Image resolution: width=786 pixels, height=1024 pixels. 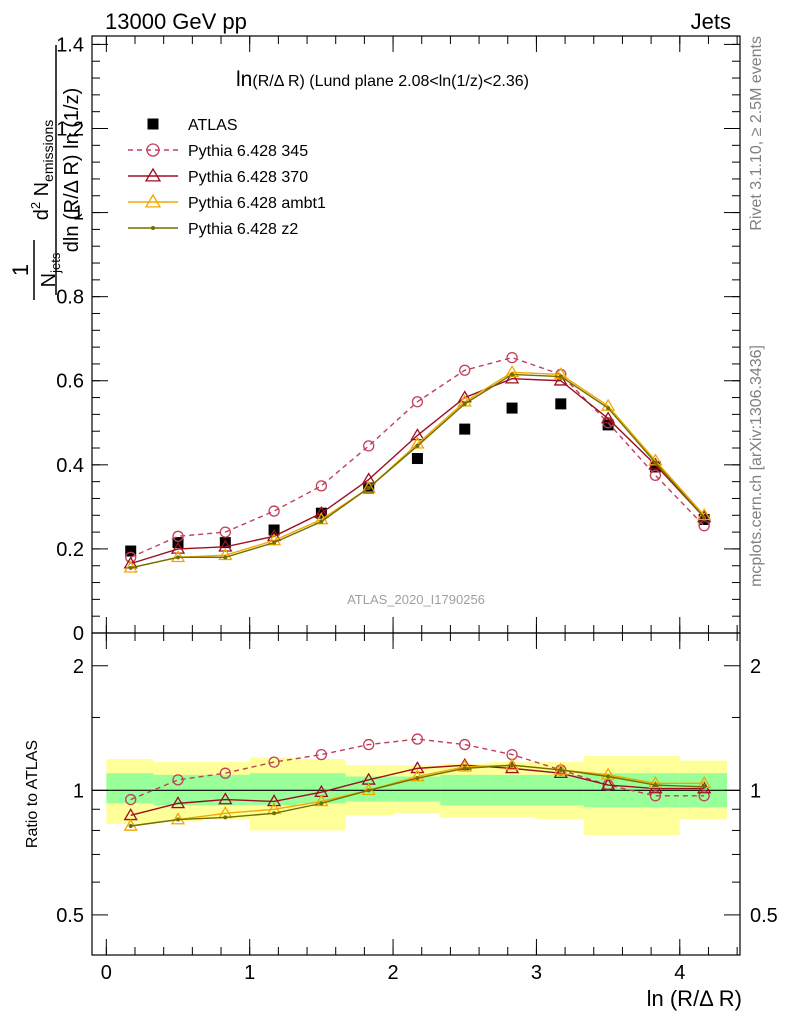 I want to click on mcplots-label: mcplots.cern.ch [arXiv:1306.3436], so click(x=756, y=466).